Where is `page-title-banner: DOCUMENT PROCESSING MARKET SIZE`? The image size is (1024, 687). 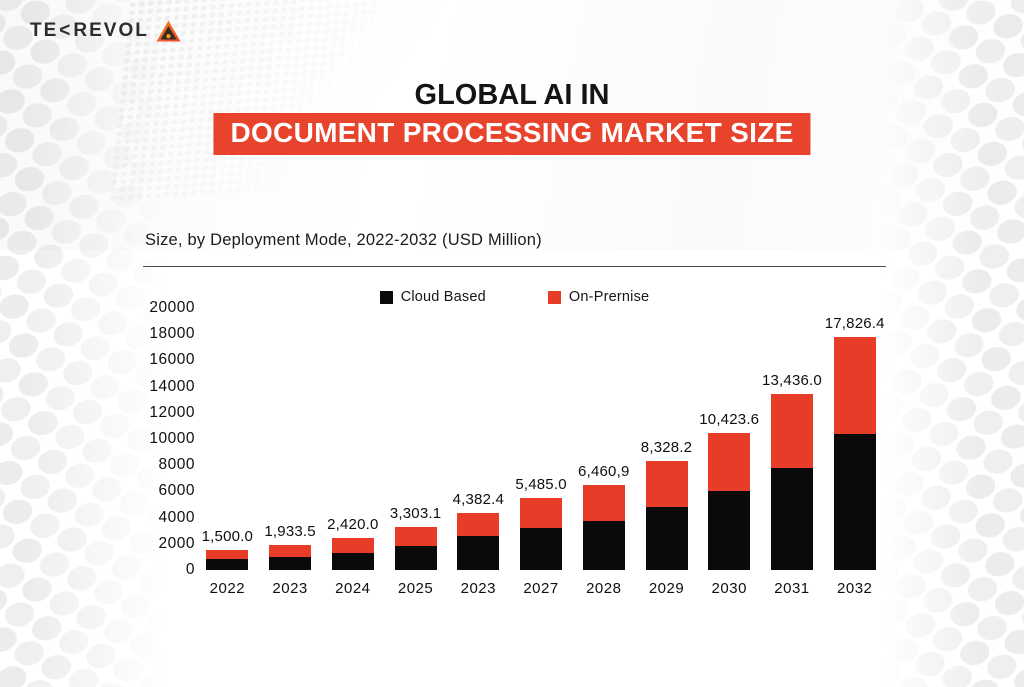 page-title-banner: DOCUMENT PROCESSING MARKET SIZE is located at coordinates (512, 134).